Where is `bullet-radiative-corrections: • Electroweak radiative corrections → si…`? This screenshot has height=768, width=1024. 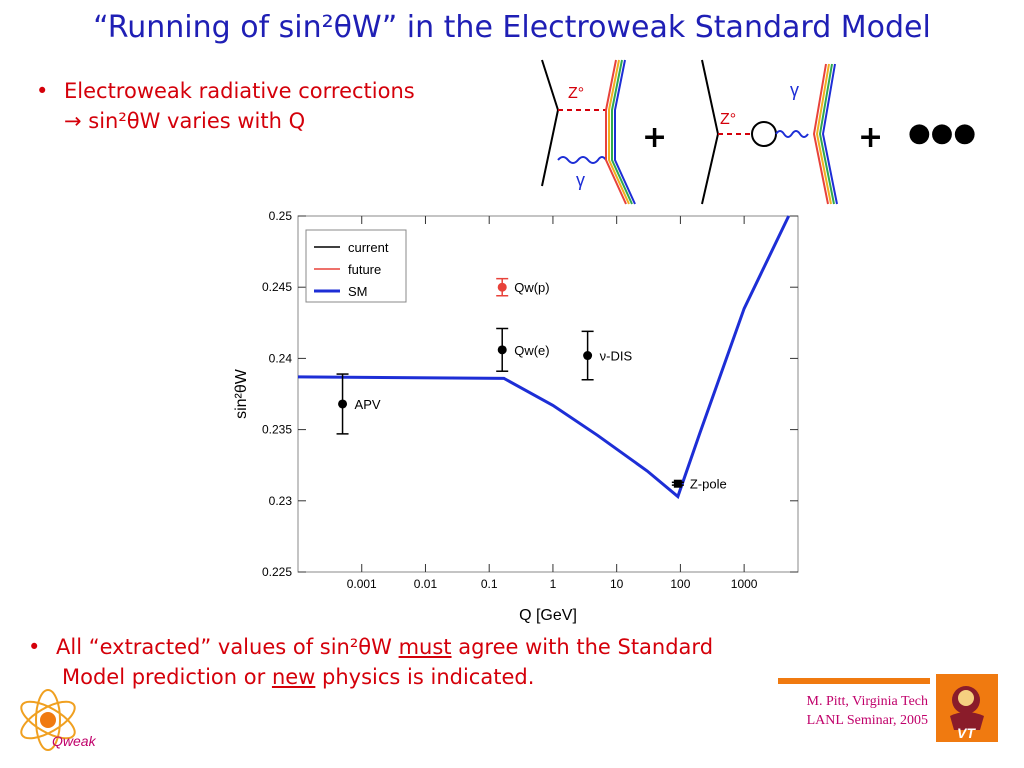
bullet-radiative-corrections: • Electroweak radiative corrections → si… is located at coordinates (225, 106).